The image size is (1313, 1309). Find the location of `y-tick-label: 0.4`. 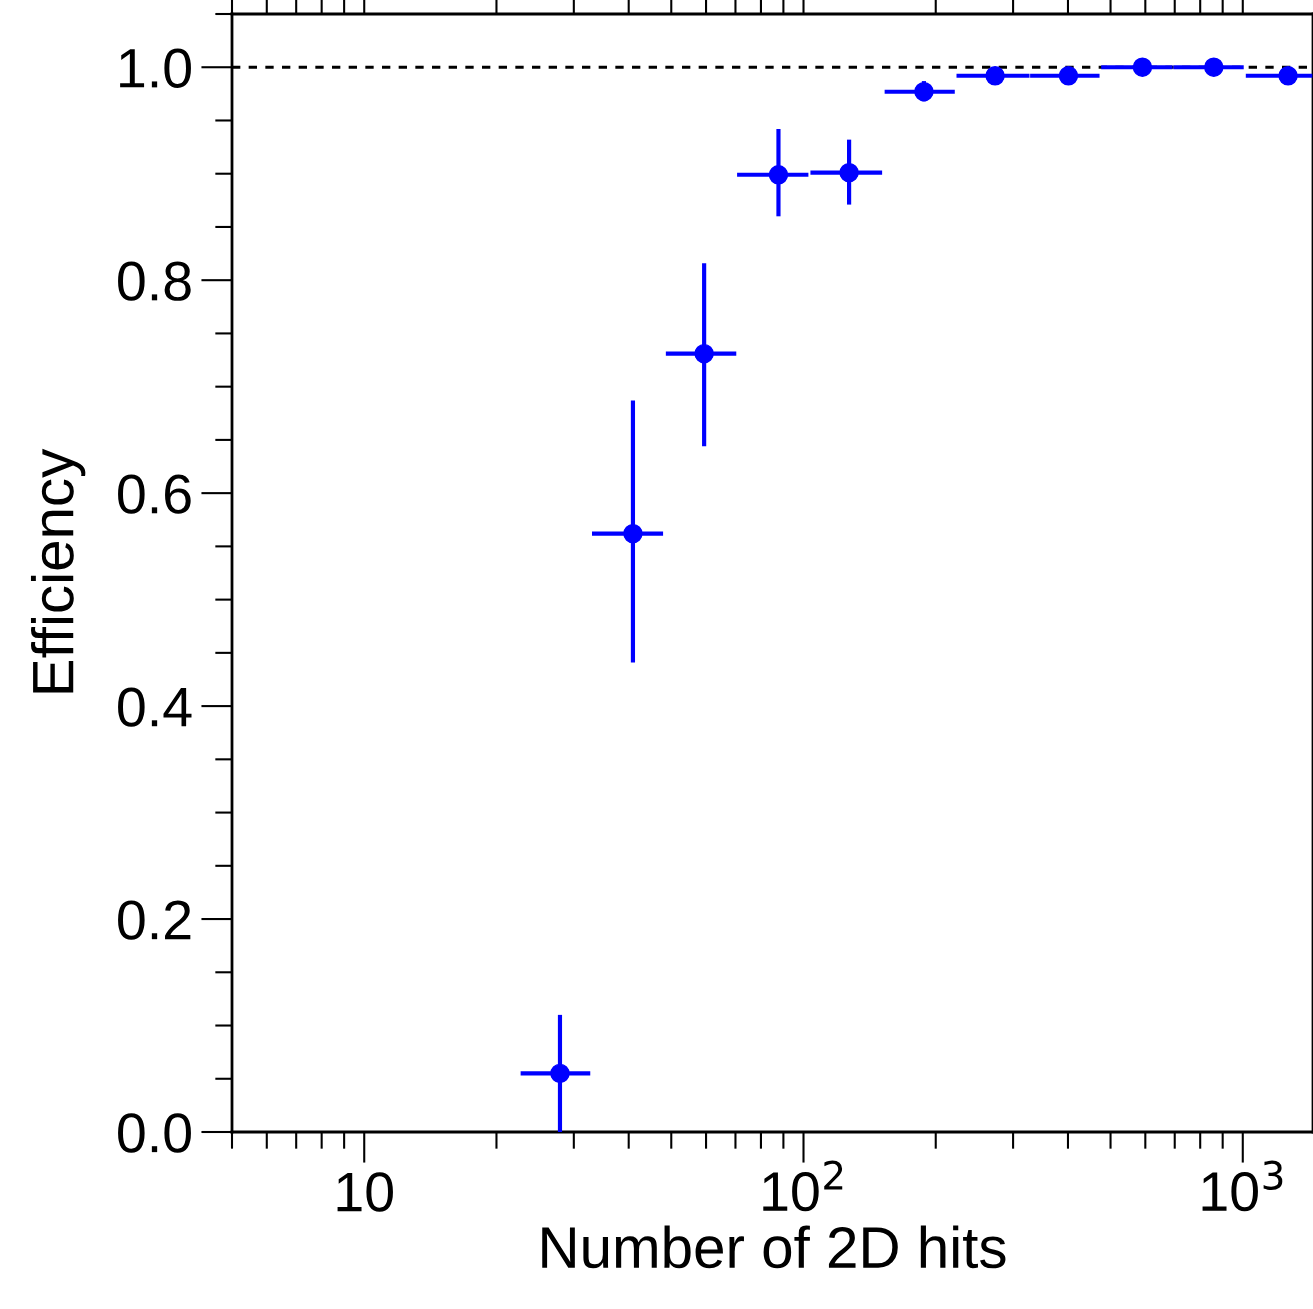

y-tick-label: 0.4 is located at coordinates (155, 707).